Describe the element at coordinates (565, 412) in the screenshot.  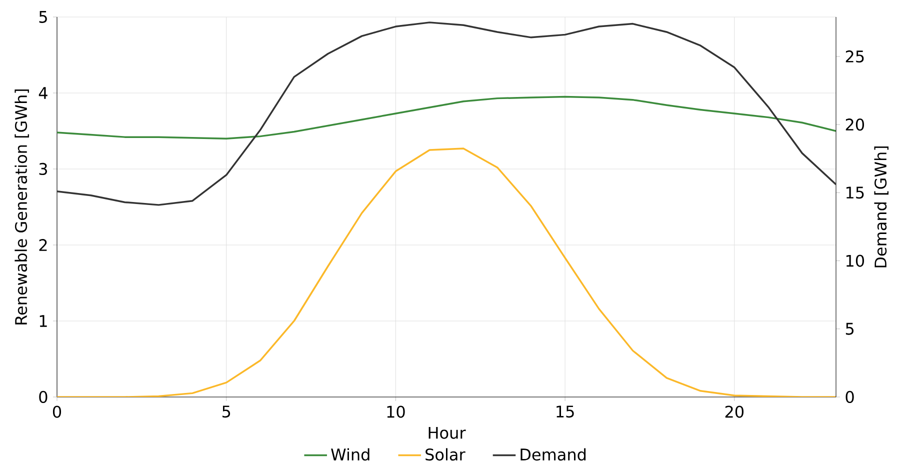
I see `x-tick-label: 15` at that location.